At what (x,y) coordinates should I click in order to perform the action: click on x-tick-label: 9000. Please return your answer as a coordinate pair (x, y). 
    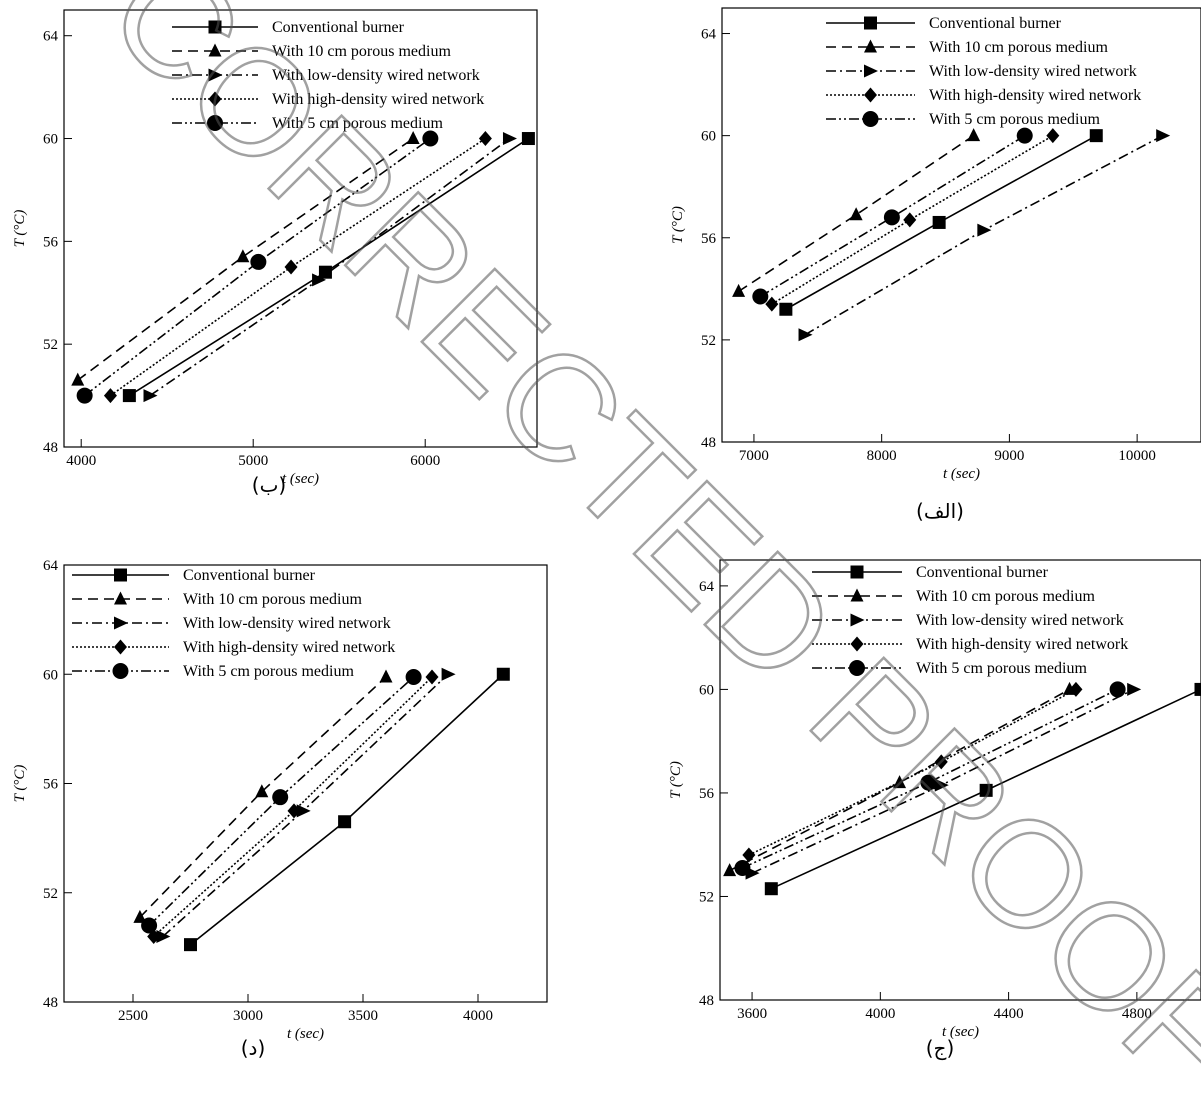
    Looking at the image, I should click on (1009, 456).